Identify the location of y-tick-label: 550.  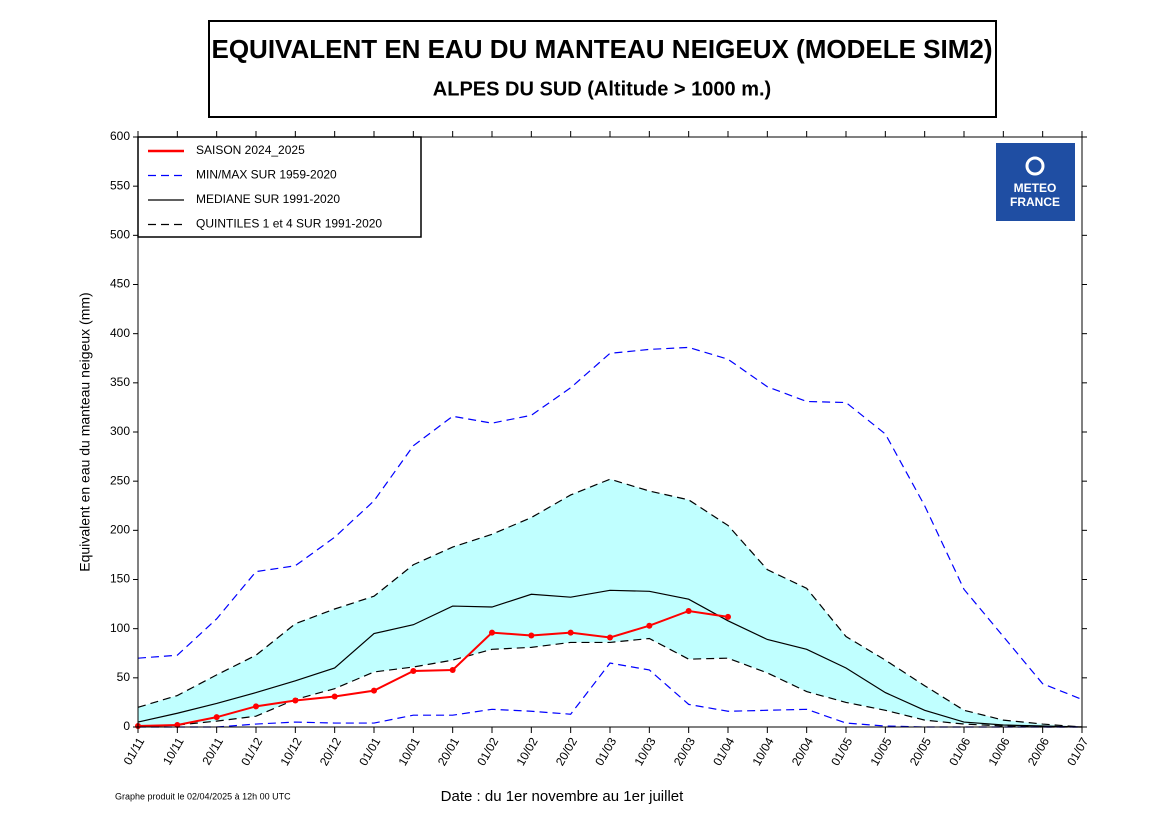
(120, 185).